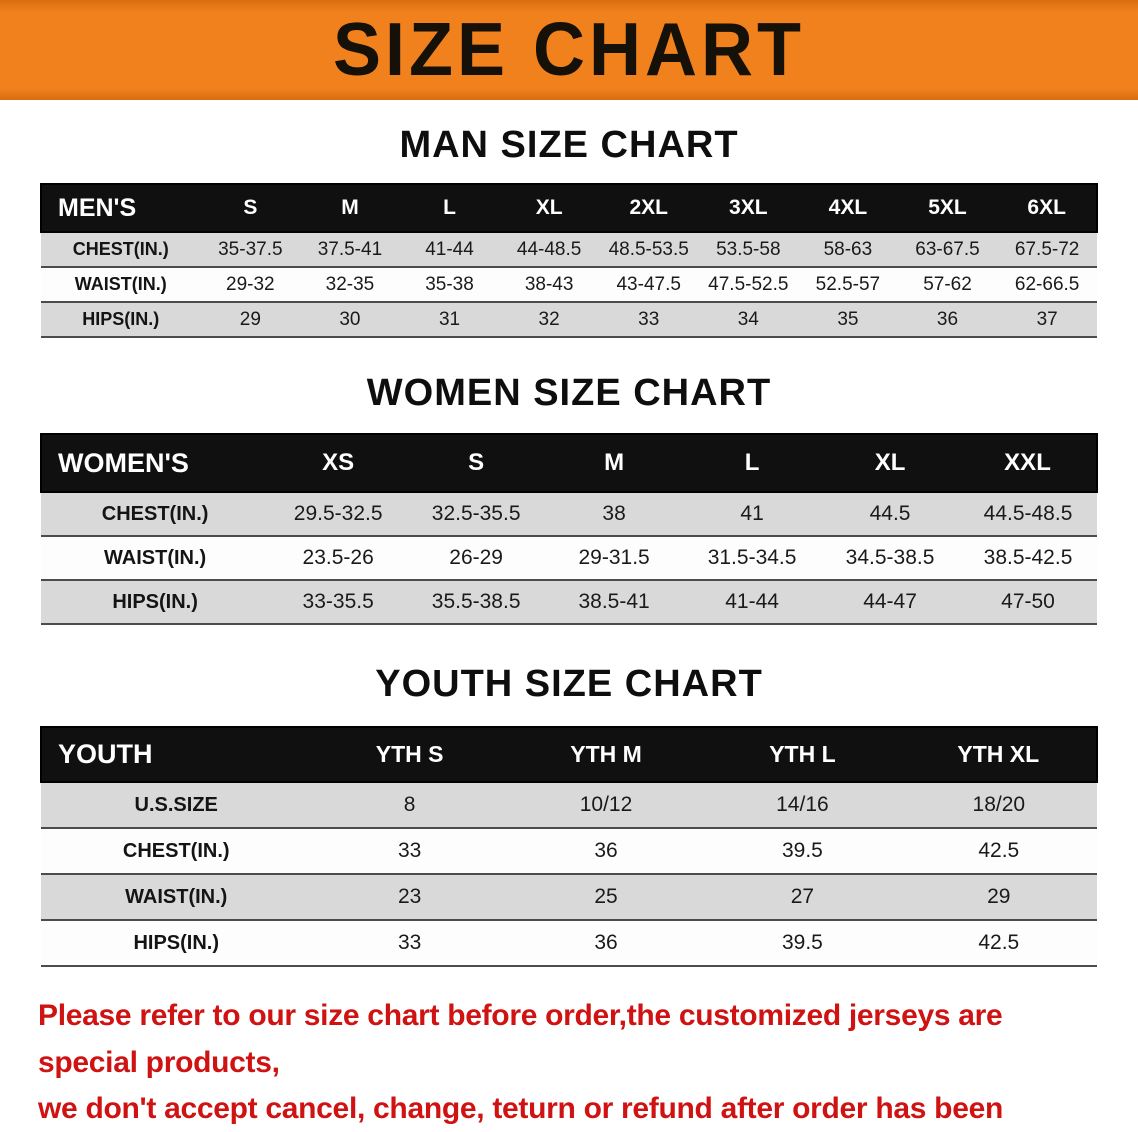 This screenshot has width=1138, height=1132. What do you see at coordinates (1028, 557) in the screenshot?
I see `size-value-cell: 38.5-42.5` at bounding box center [1028, 557].